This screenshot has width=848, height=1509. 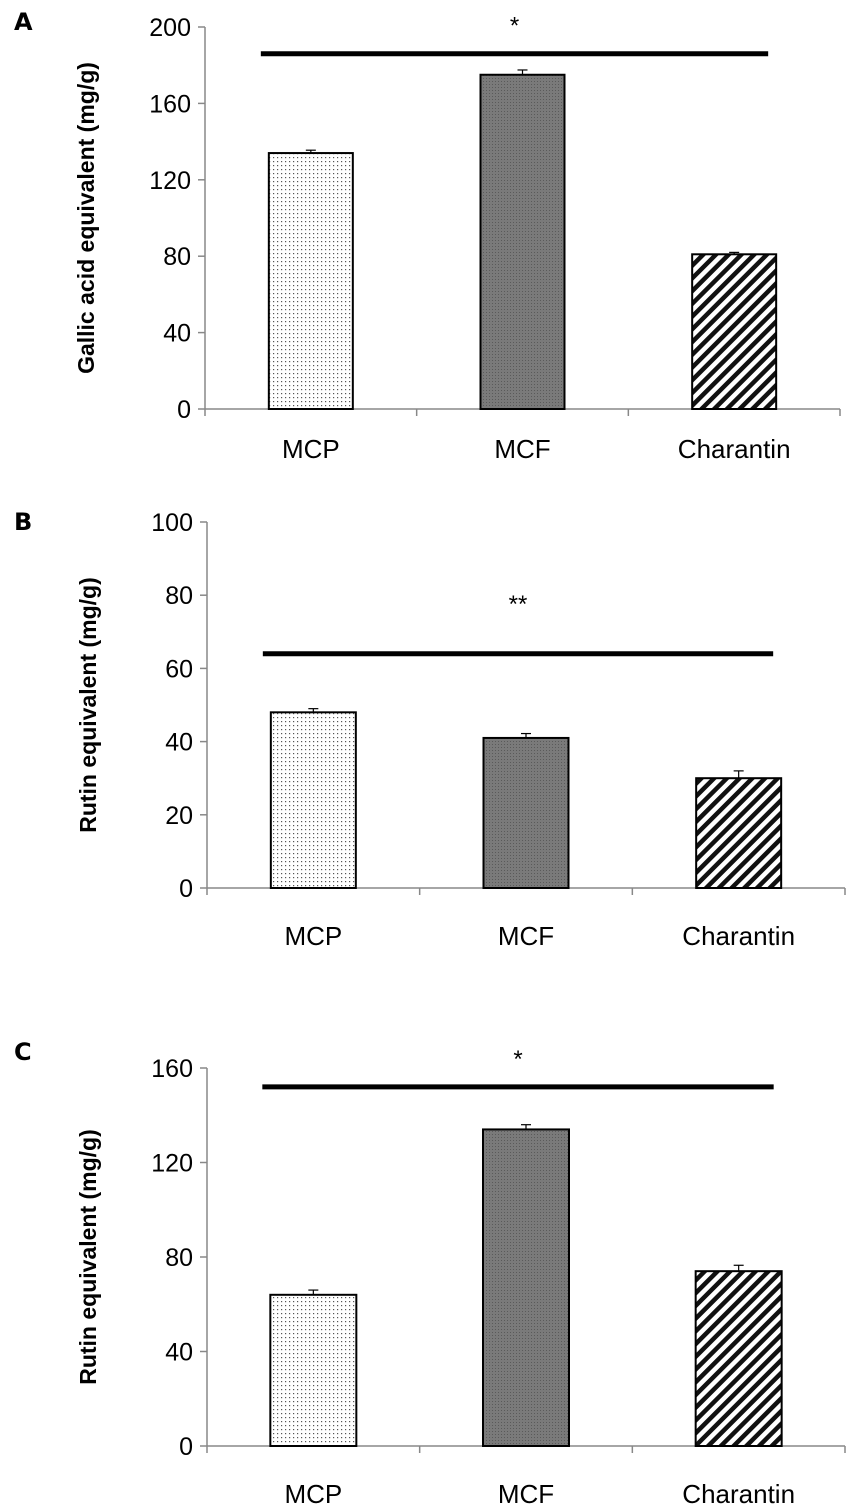 I want to click on y-tick-label: 100, so click(x=172, y=523).